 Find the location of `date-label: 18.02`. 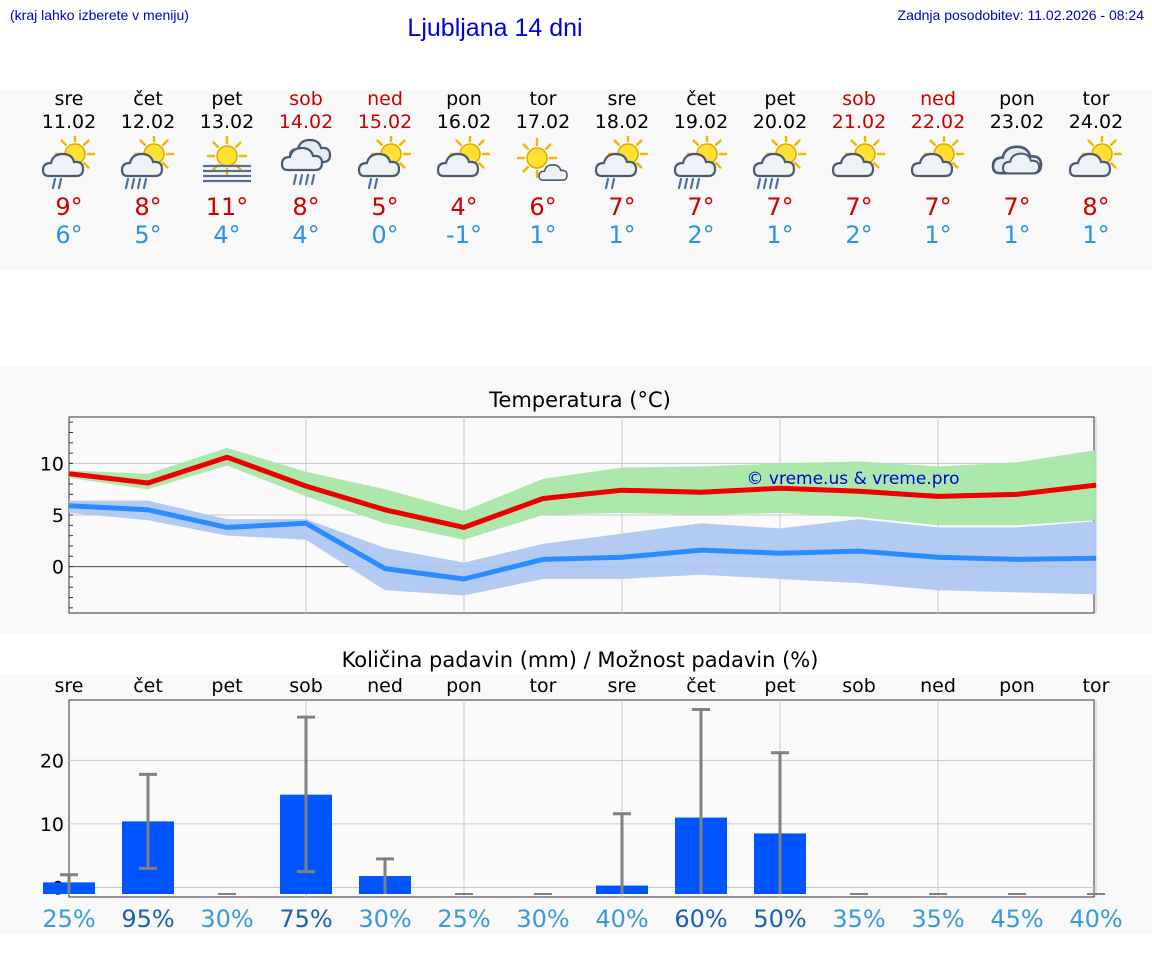

date-label: 18.02 is located at coordinates (622, 122).